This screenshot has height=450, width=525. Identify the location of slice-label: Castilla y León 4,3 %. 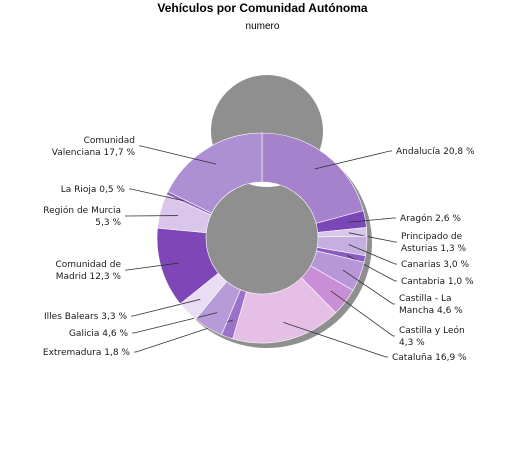
(432, 336).